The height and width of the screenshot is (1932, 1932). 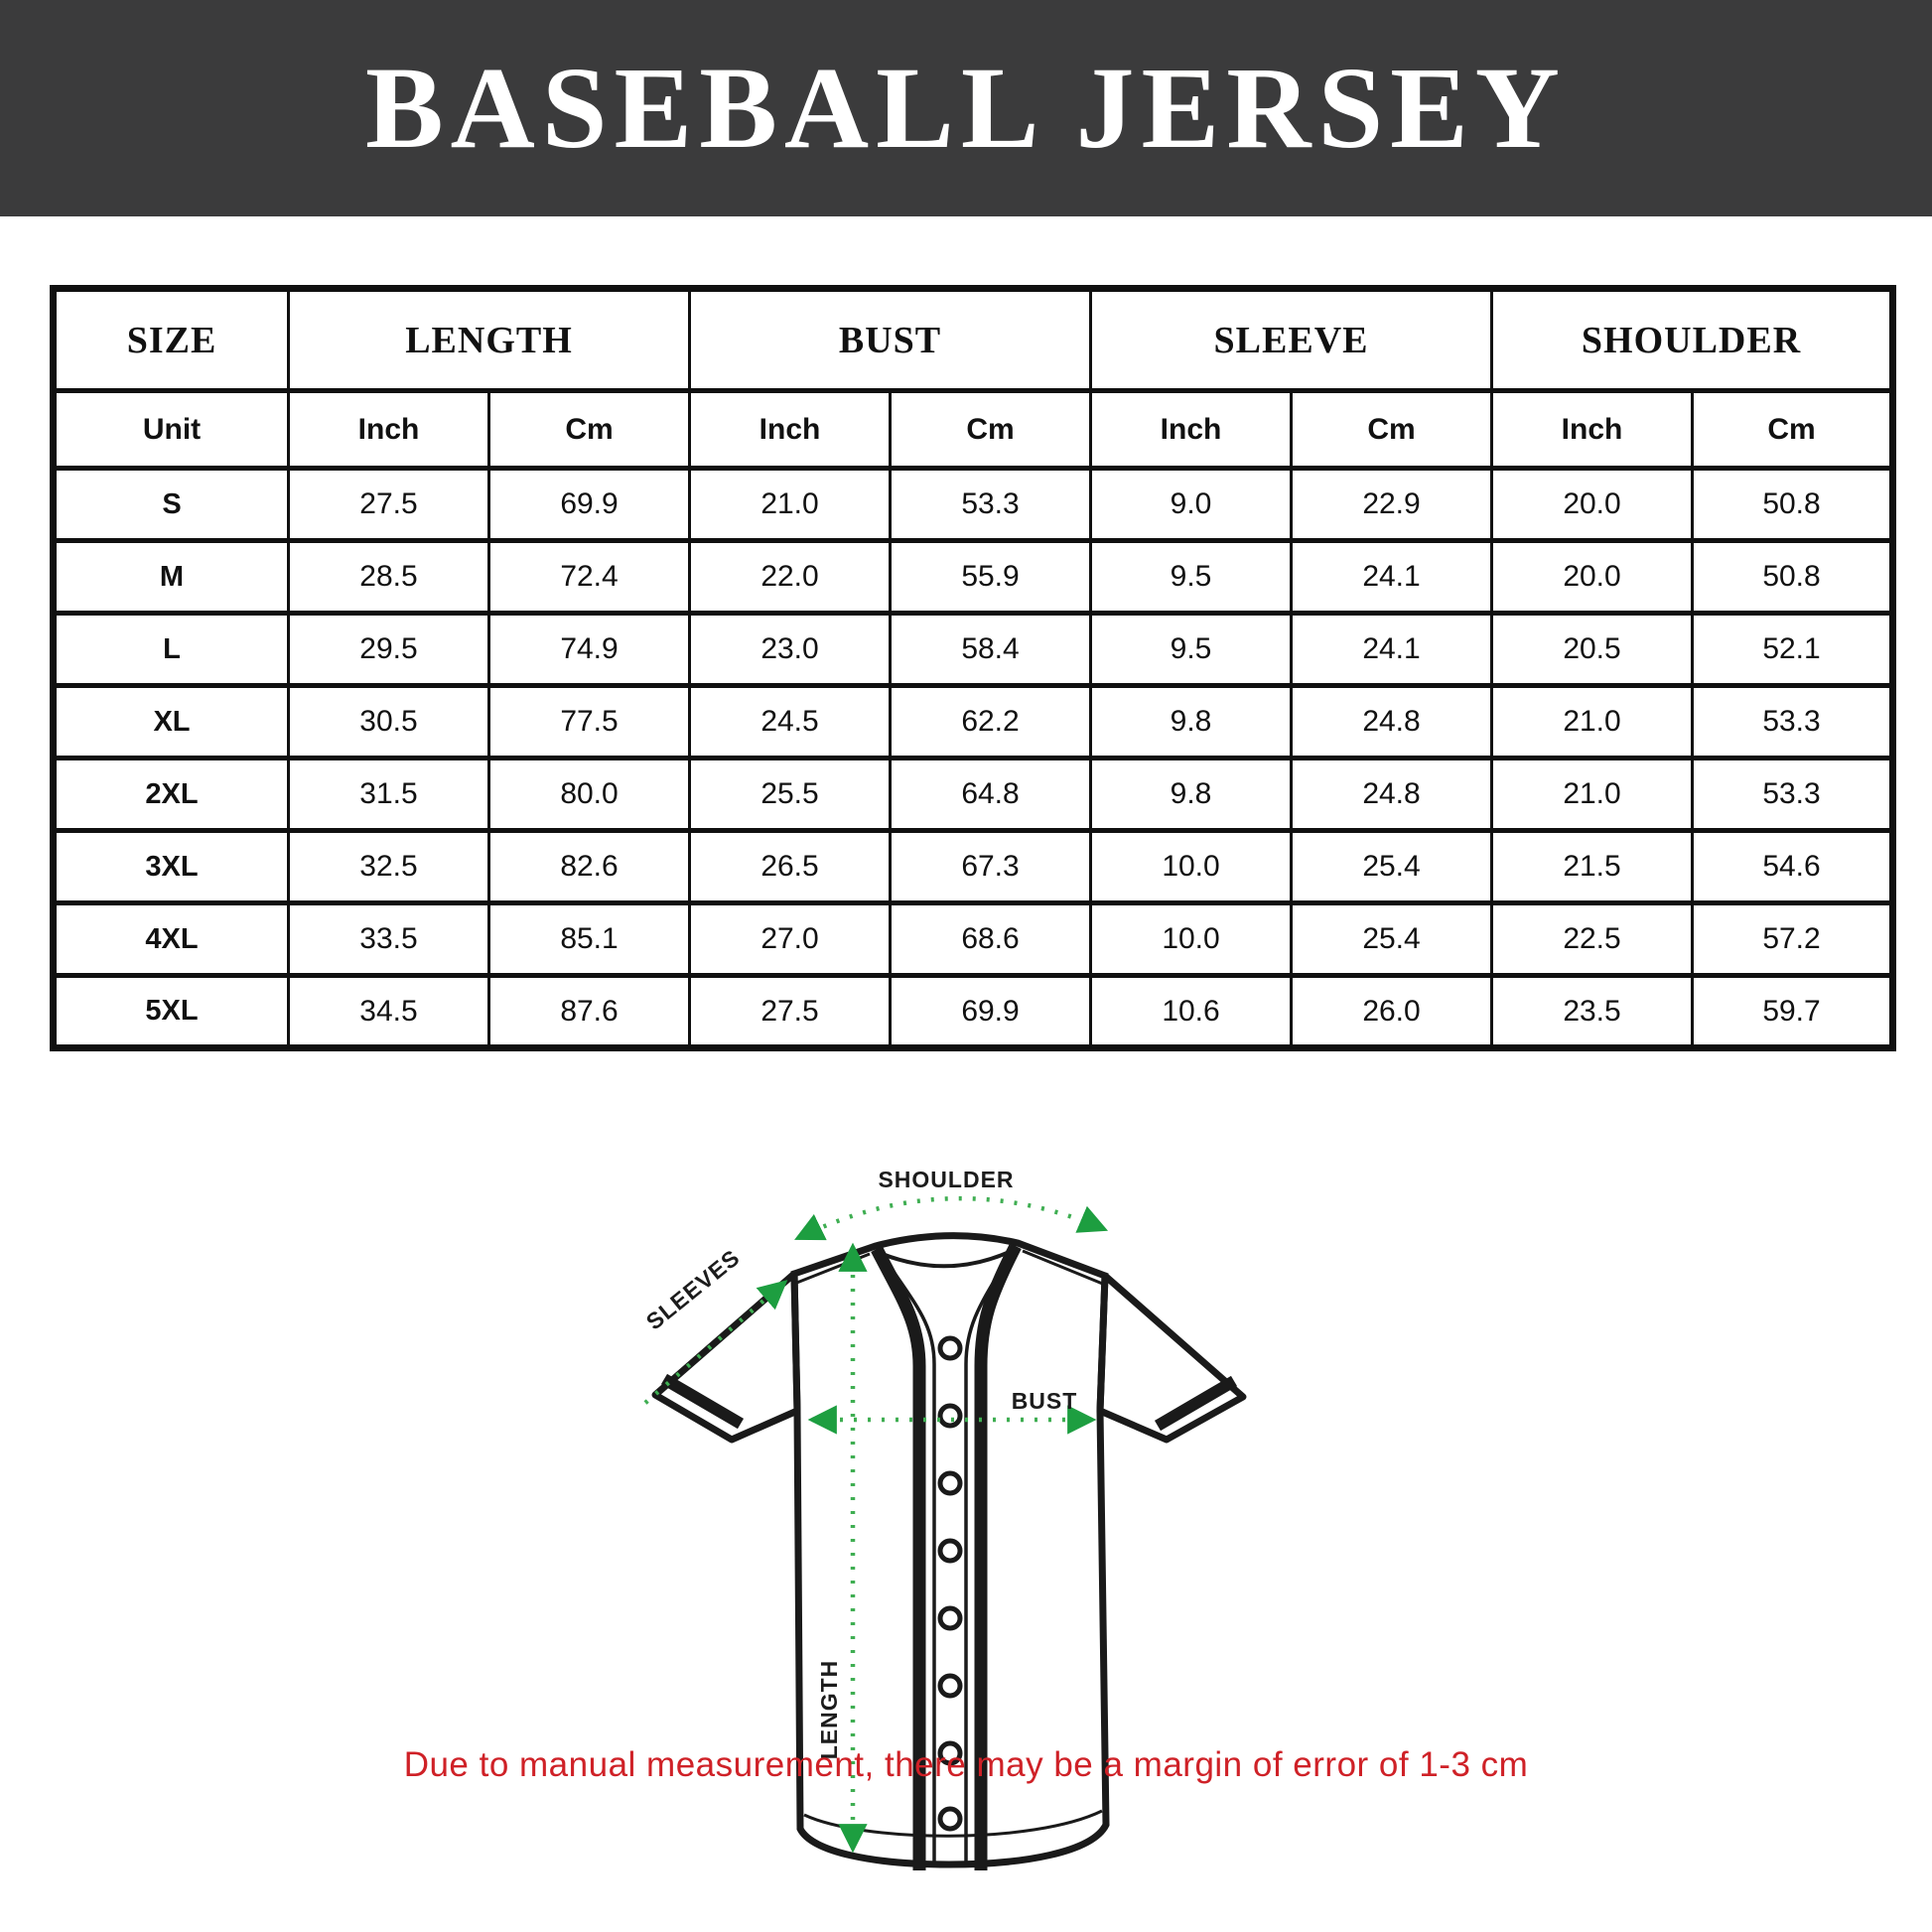 What do you see at coordinates (1191, 503) in the screenshot?
I see `value-cell: 9.0` at bounding box center [1191, 503].